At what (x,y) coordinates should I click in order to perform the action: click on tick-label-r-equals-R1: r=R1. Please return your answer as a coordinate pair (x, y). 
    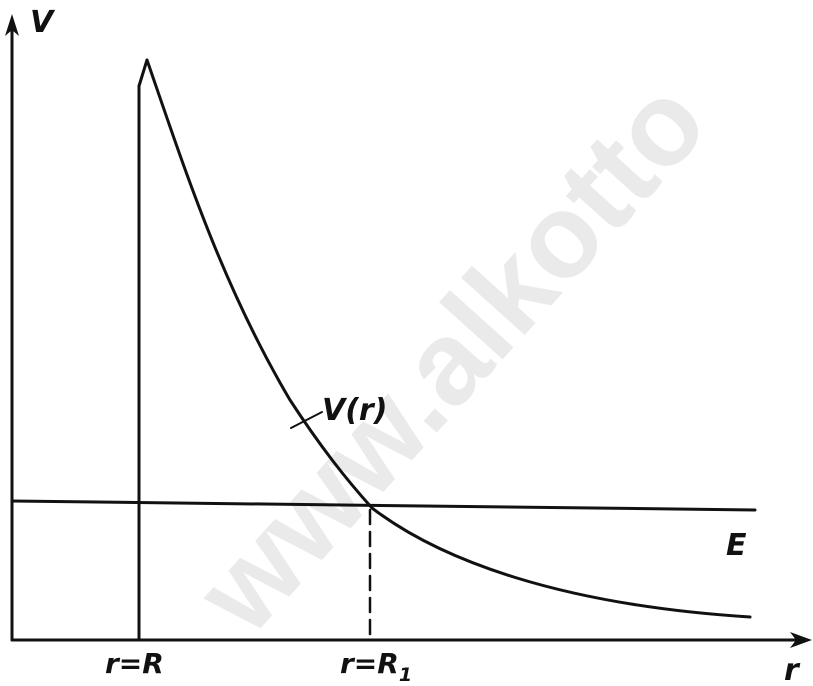
    Looking at the image, I should click on (376, 666).